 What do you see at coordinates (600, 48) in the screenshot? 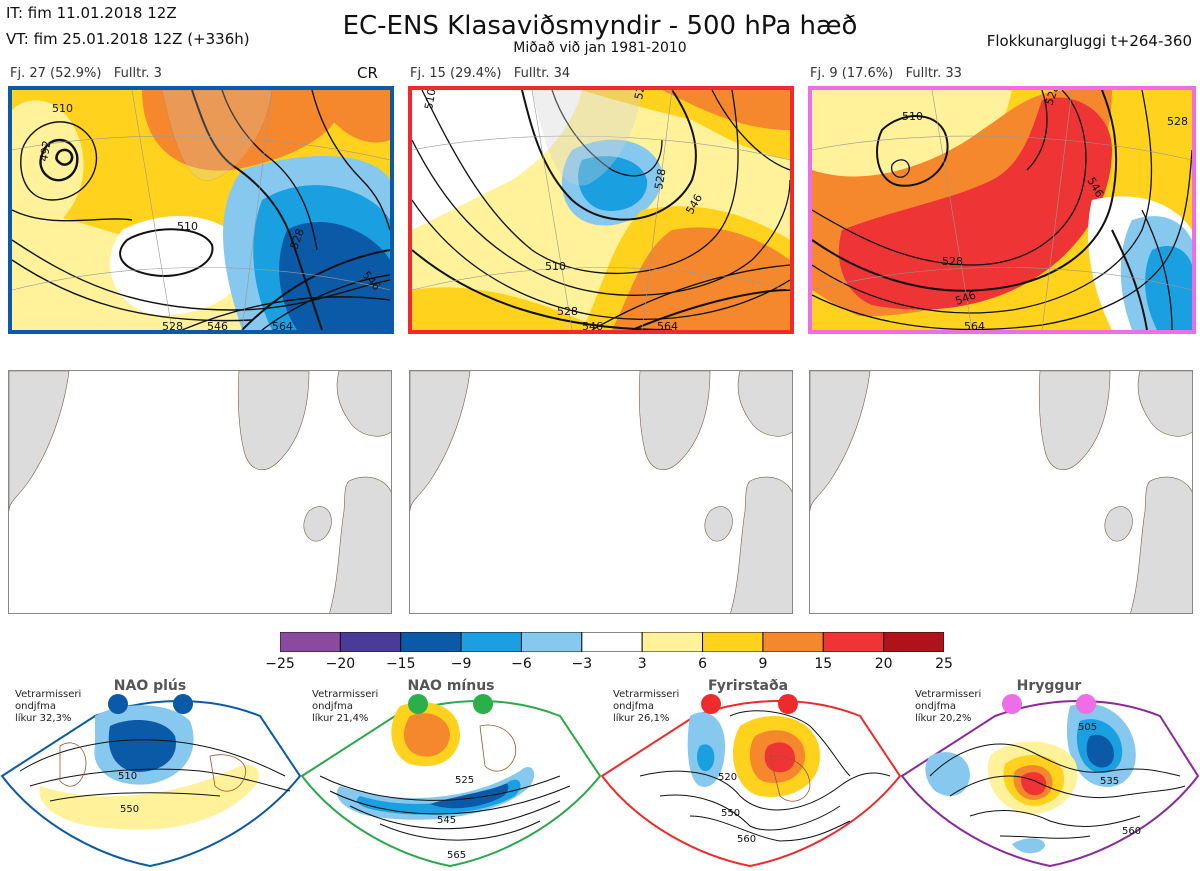
I see `page-subtitle: Miðað við jan 1981-2010` at bounding box center [600, 48].